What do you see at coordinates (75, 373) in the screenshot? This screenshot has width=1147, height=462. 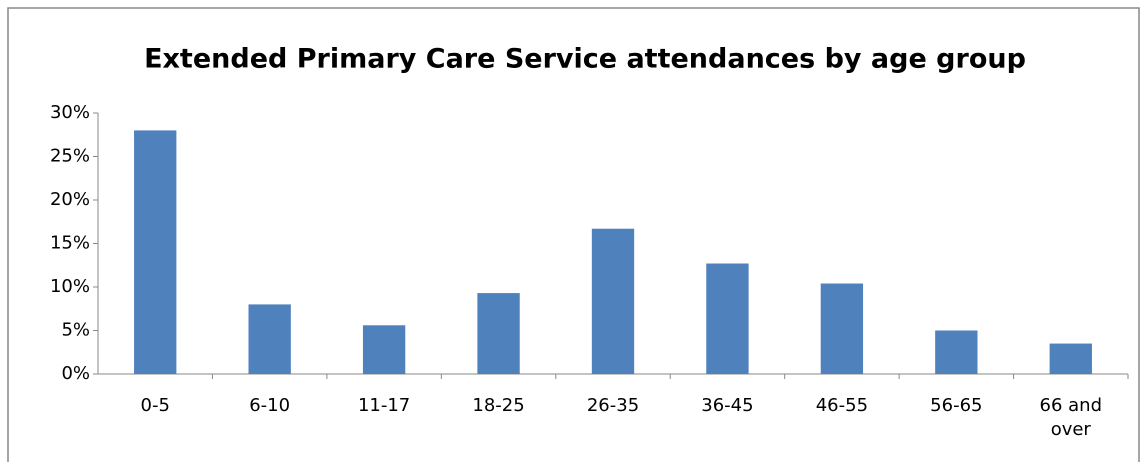 I see `y-tick-label: 0%` at bounding box center [75, 373].